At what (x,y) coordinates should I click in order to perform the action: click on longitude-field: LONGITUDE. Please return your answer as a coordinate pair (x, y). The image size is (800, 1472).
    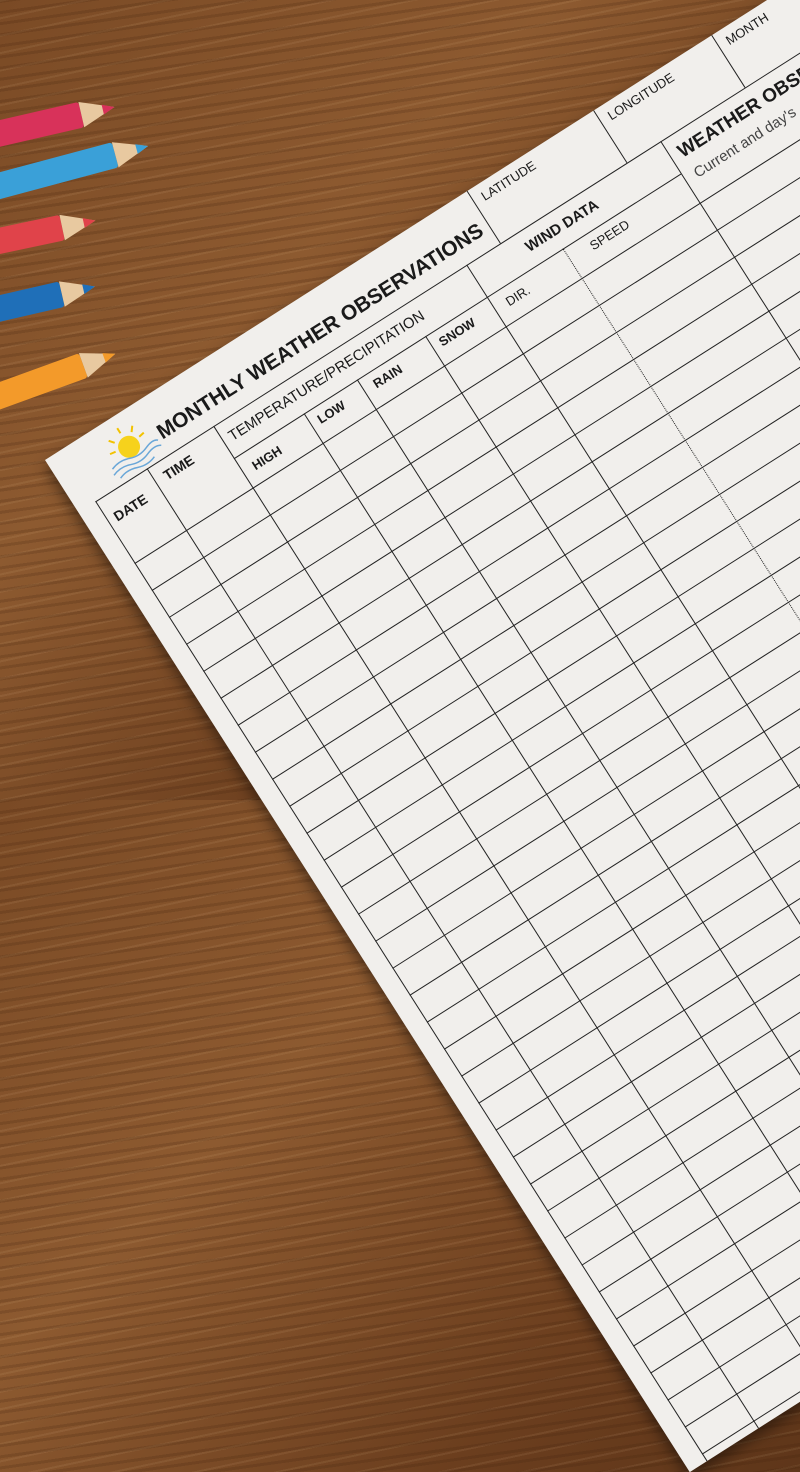
    Looking at the image, I should click on (640, 96).